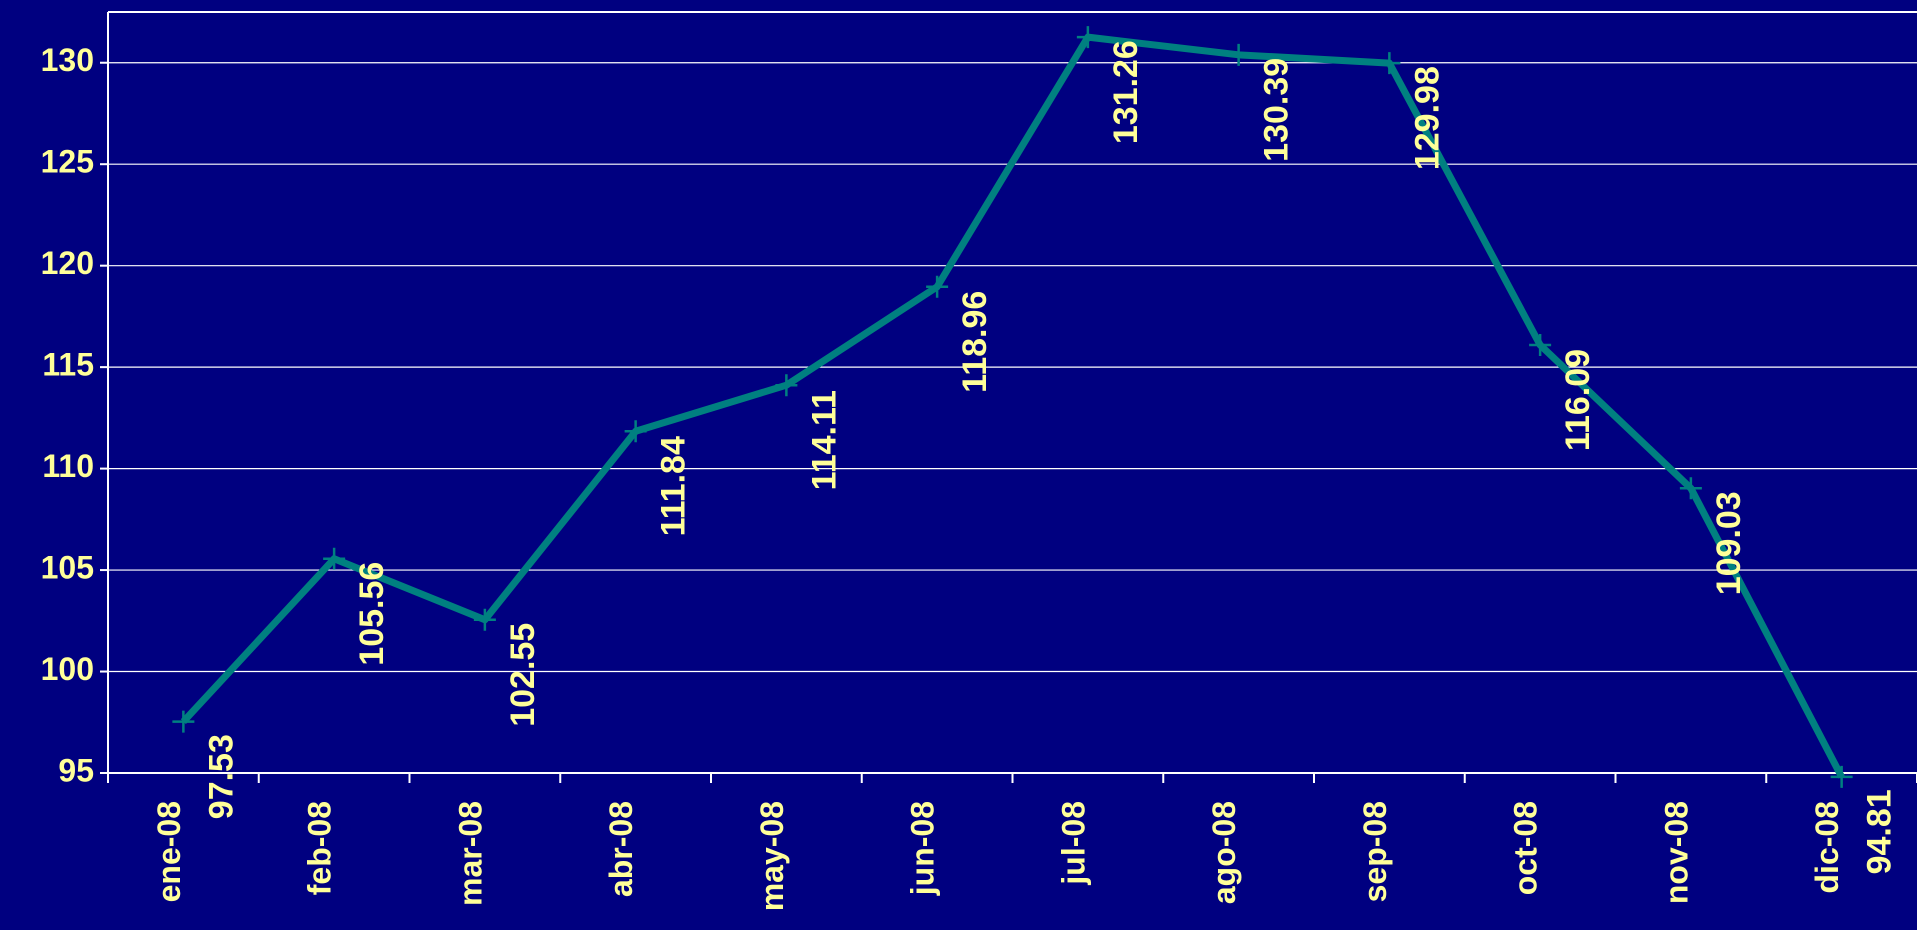 This screenshot has width=1917, height=930. What do you see at coordinates (76, 770) in the screenshot?
I see `y-tick-label: 95` at bounding box center [76, 770].